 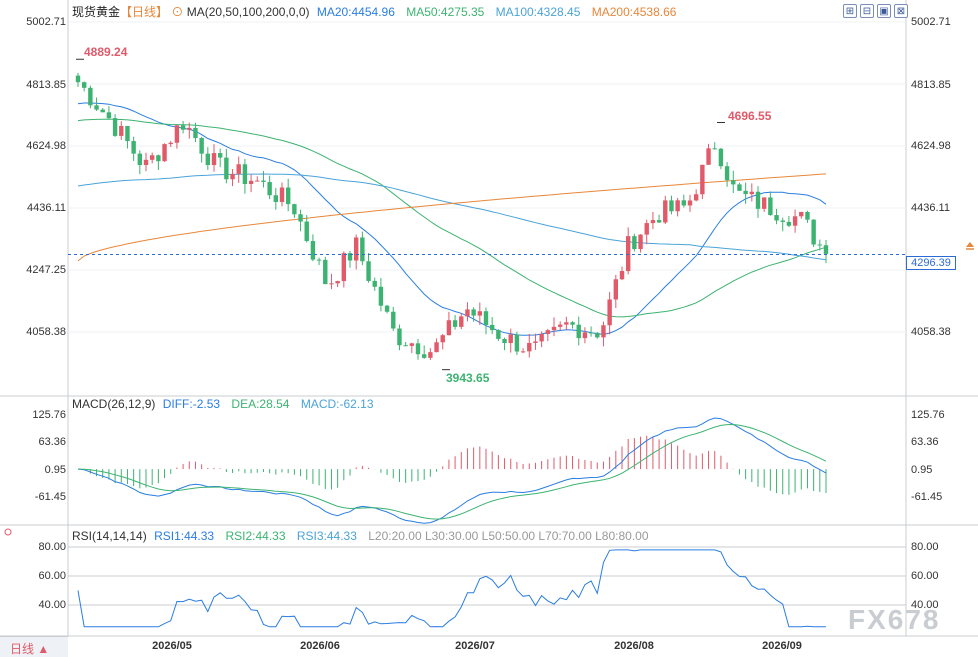 What do you see at coordinates (96, 12) in the screenshot?
I see `instrument-name: 现货黄金` at bounding box center [96, 12].